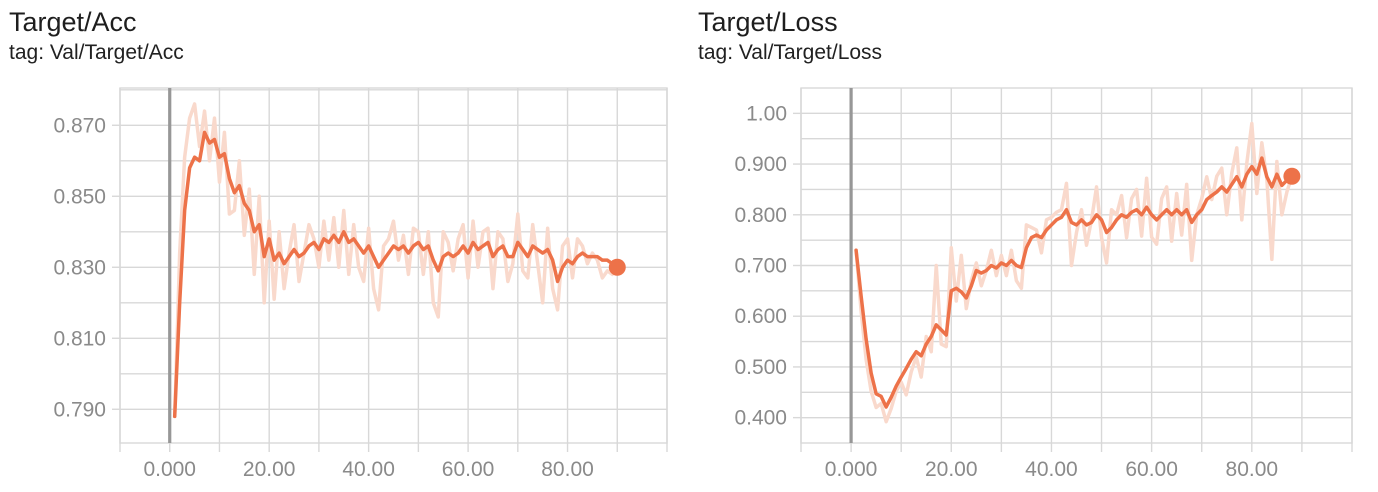  Describe the element at coordinates (760, 316) in the screenshot. I see `svg-text: 0.600` at that location.